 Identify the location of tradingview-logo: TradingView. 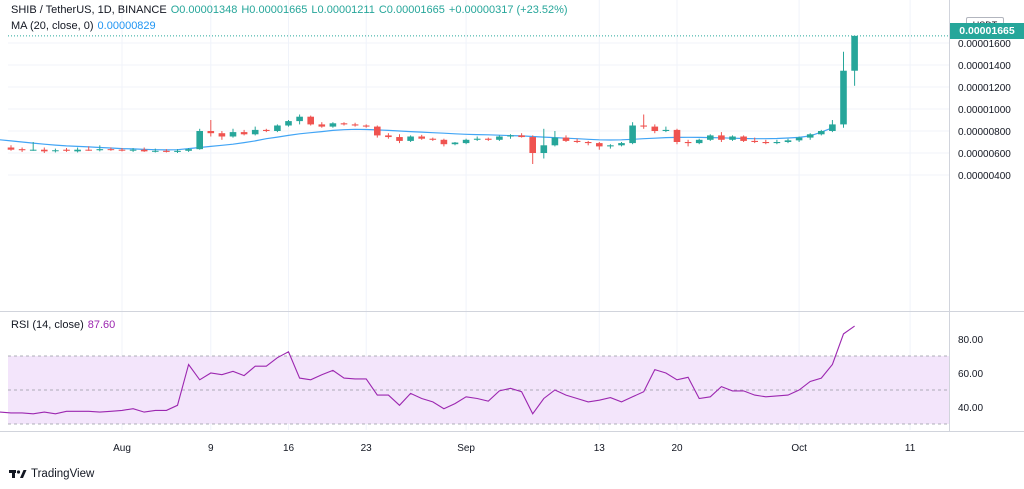
(51, 474).